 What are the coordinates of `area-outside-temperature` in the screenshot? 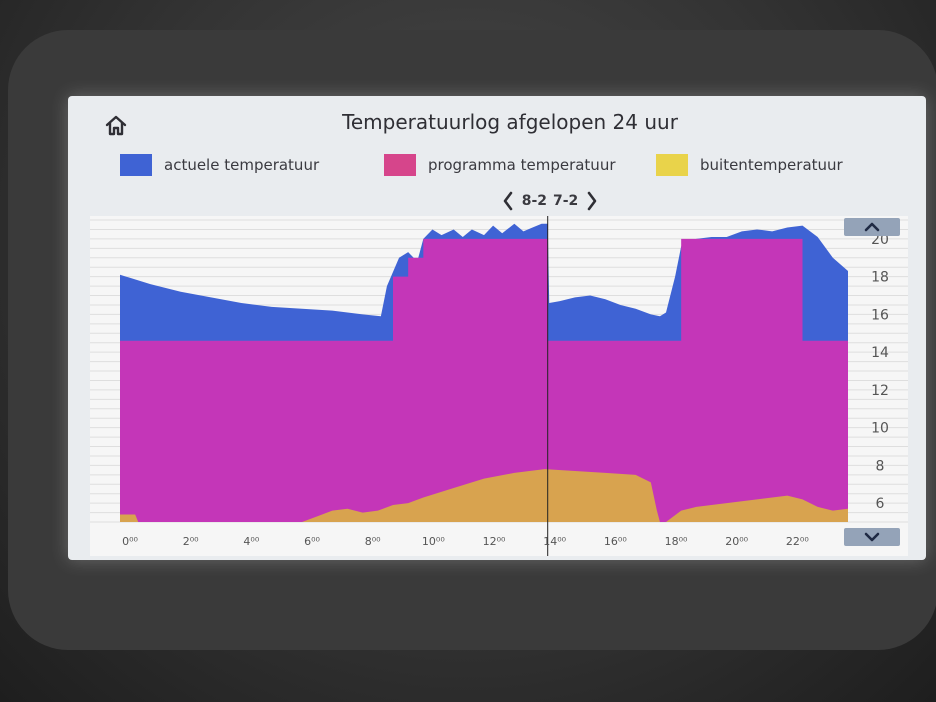 It's located at (484, 495).